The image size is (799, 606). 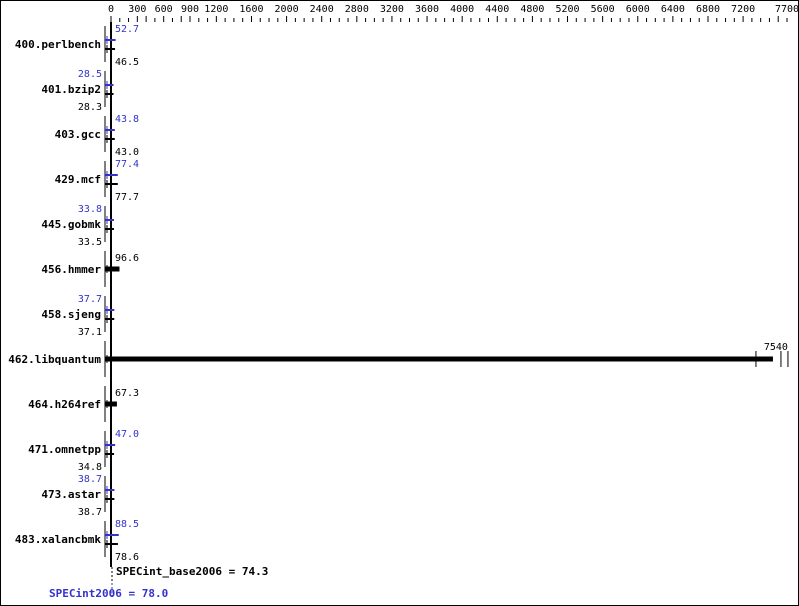 I want to click on x-tick-label: 3600, so click(x=427, y=9).